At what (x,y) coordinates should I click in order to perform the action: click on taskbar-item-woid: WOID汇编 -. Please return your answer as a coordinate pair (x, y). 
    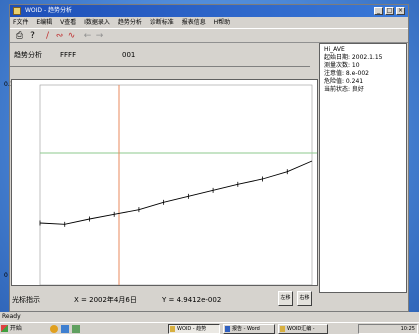
    Looking at the image, I should click on (303, 329).